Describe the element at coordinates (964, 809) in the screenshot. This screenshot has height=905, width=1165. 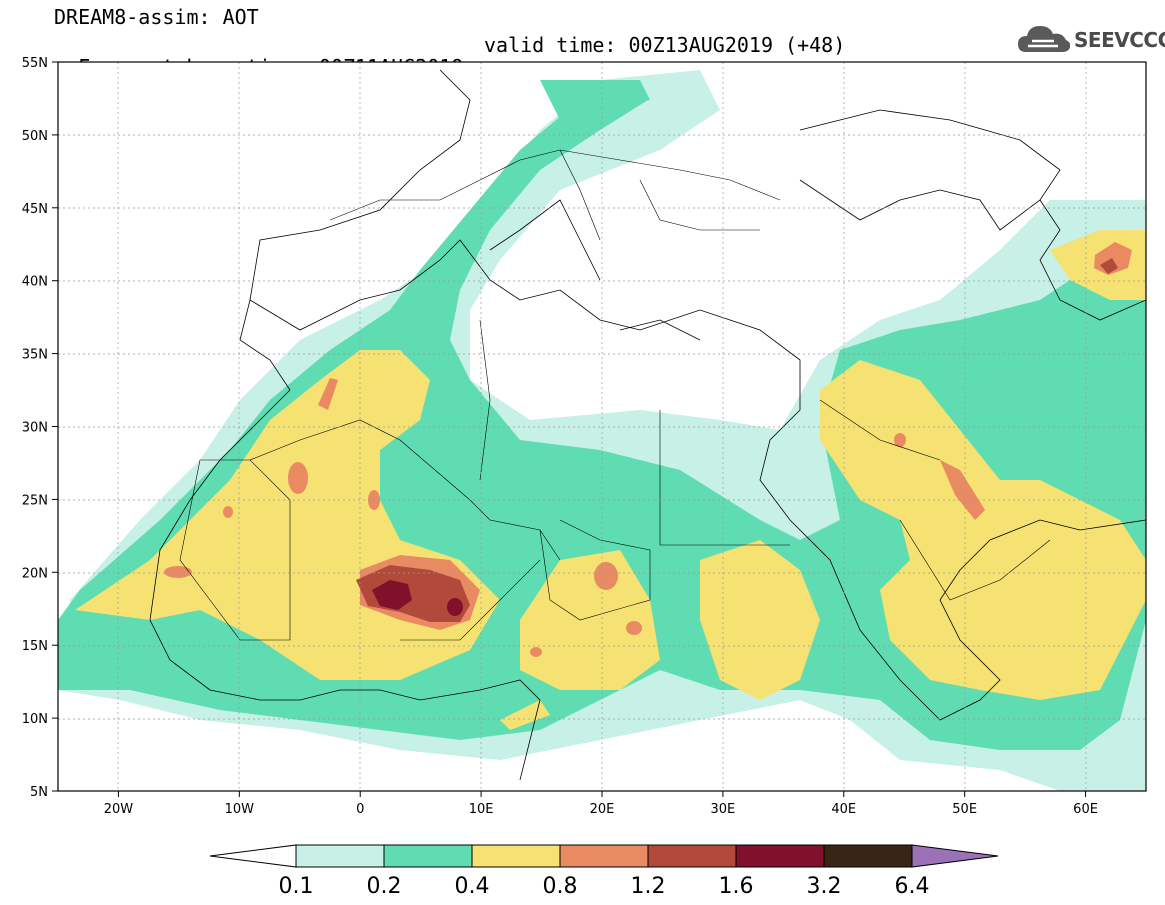
I see `lon-label-50E: 50E` at that location.